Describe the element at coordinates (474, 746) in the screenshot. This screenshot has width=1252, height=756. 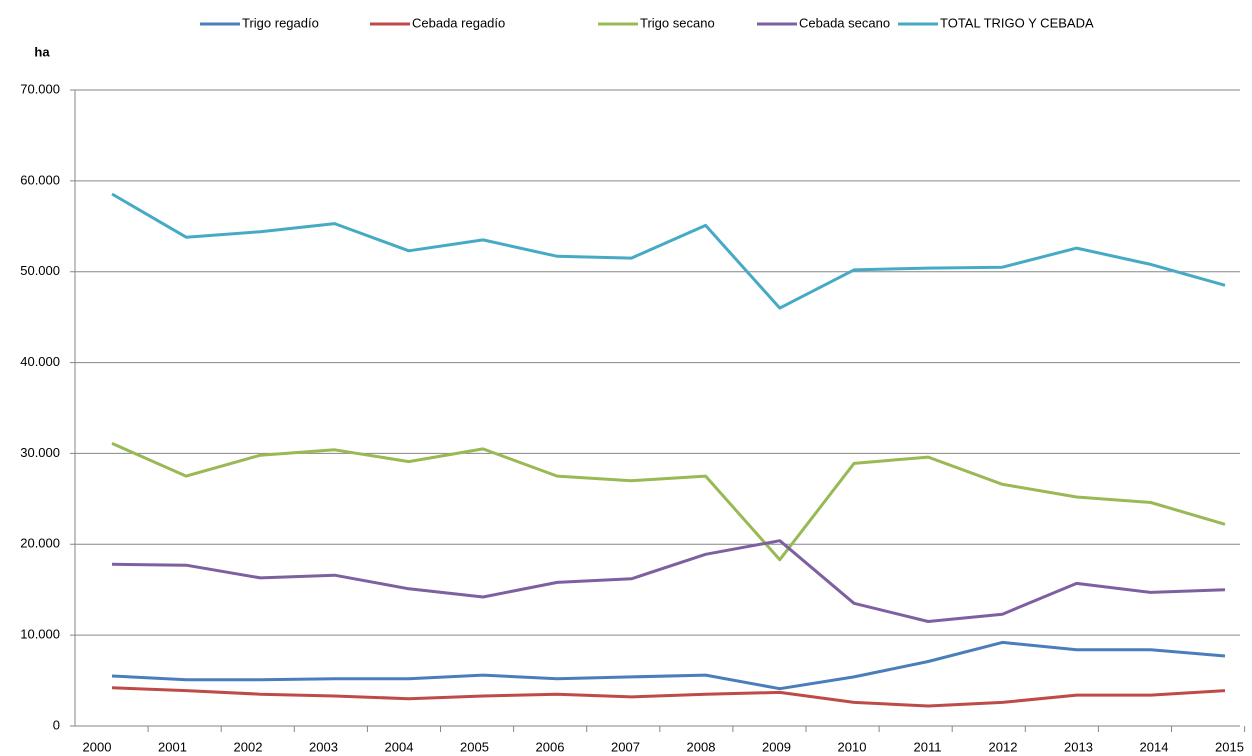
I see `x-tick-label: 2005` at that location.